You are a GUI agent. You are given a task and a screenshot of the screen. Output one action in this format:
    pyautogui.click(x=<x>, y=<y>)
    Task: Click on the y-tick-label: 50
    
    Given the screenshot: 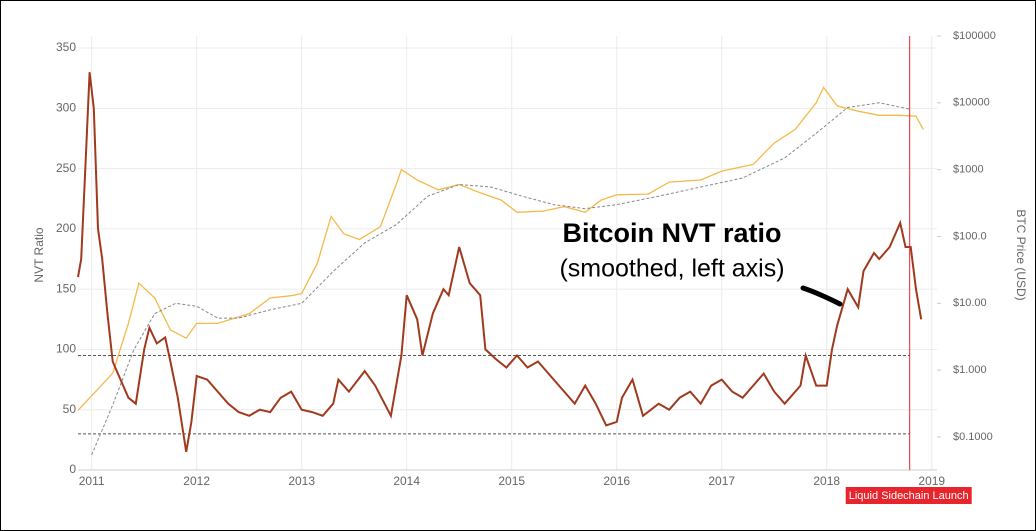 What is the action you would take?
    pyautogui.click(x=70, y=409)
    